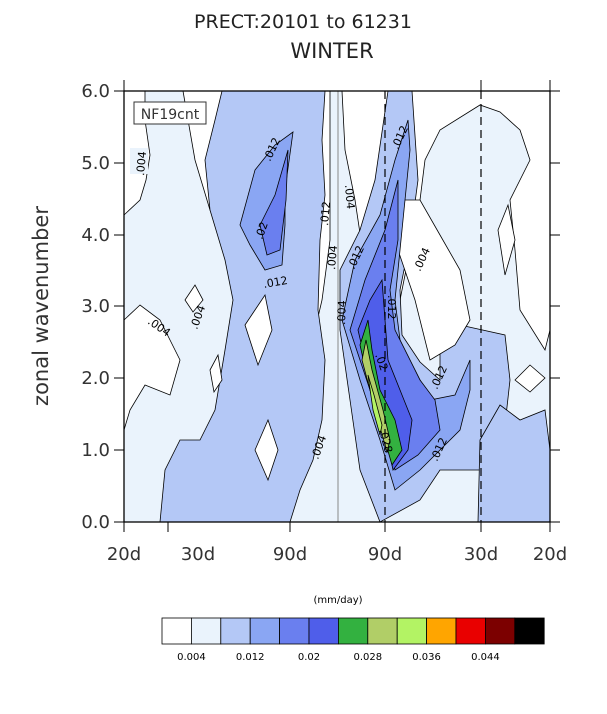  Describe the element at coordinates (95, 306) in the screenshot. I see `y-tick-label: 3.0` at that location.